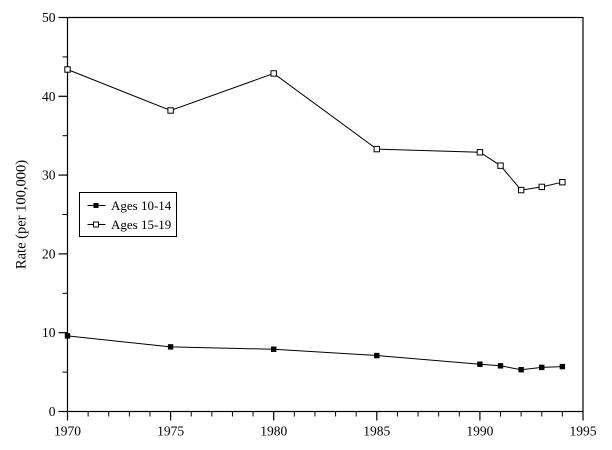  What do you see at coordinates (141, 205) in the screenshot?
I see `legend-label: Ages 10-14` at bounding box center [141, 205].